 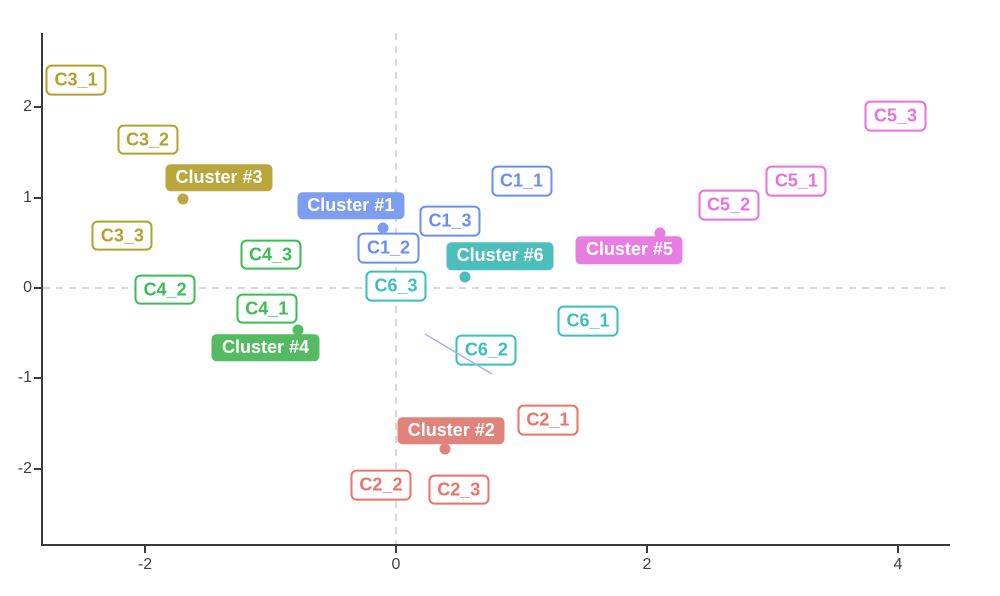 What do you see at coordinates (494, 288) in the screenshot?
I see `zero-gridline-horizontal` at bounding box center [494, 288].